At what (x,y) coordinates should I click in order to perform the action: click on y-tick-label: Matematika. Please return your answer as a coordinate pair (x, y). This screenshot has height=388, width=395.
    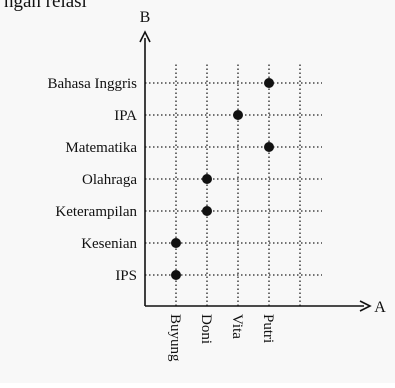
    Looking at the image, I should click on (101, 148).